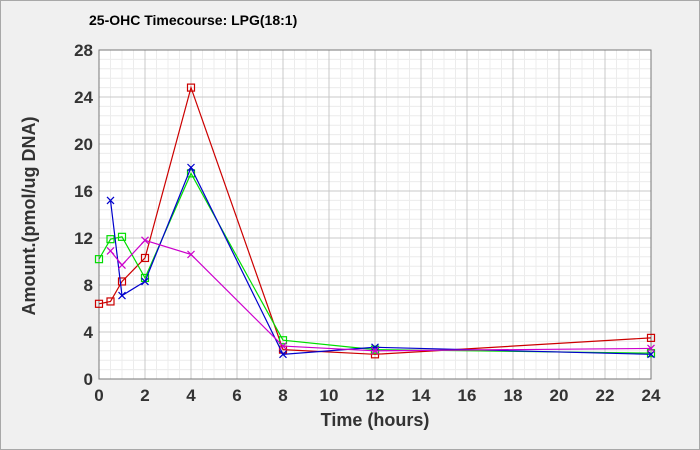  I want to click on x-tick-label: 20, so click(559, 395).